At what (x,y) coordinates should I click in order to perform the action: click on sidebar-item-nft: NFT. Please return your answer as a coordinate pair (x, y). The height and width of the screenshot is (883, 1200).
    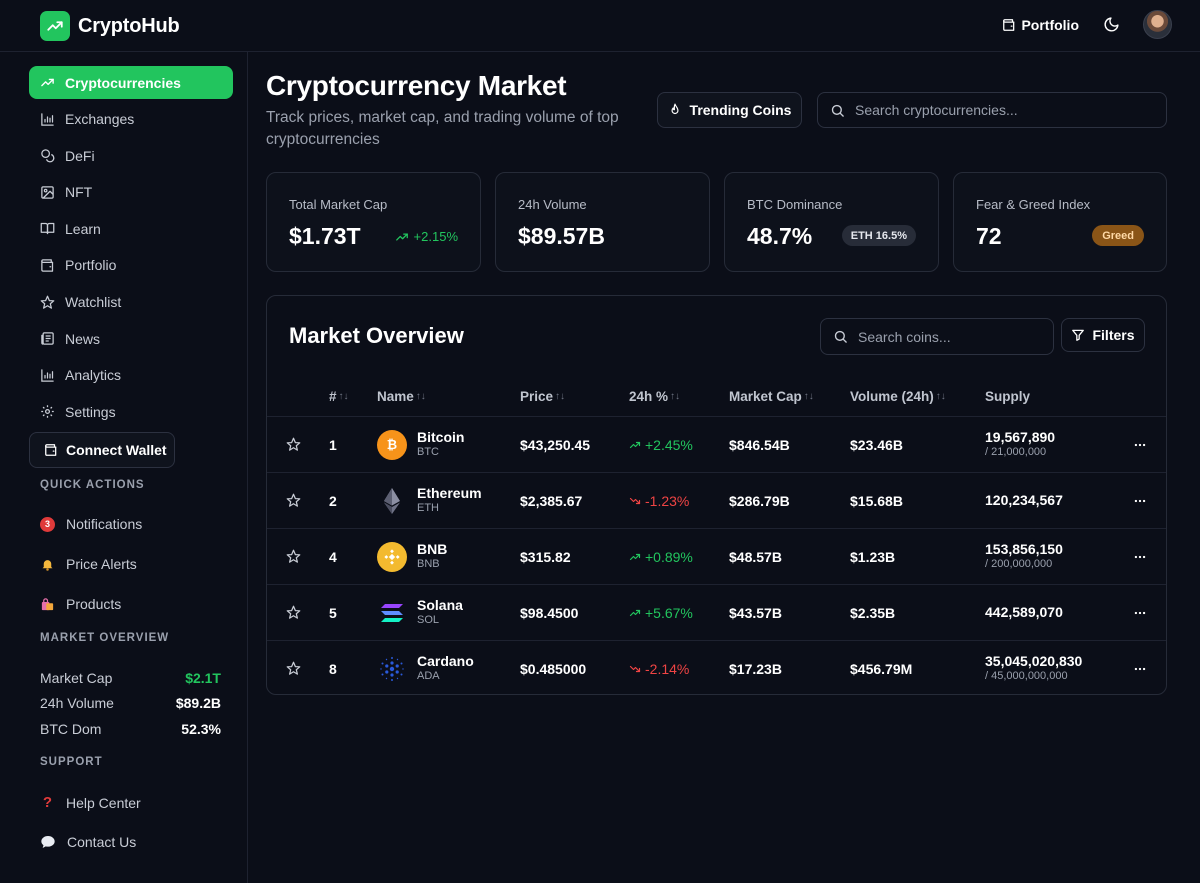
    Looking at the image, I should click on (131, 192).